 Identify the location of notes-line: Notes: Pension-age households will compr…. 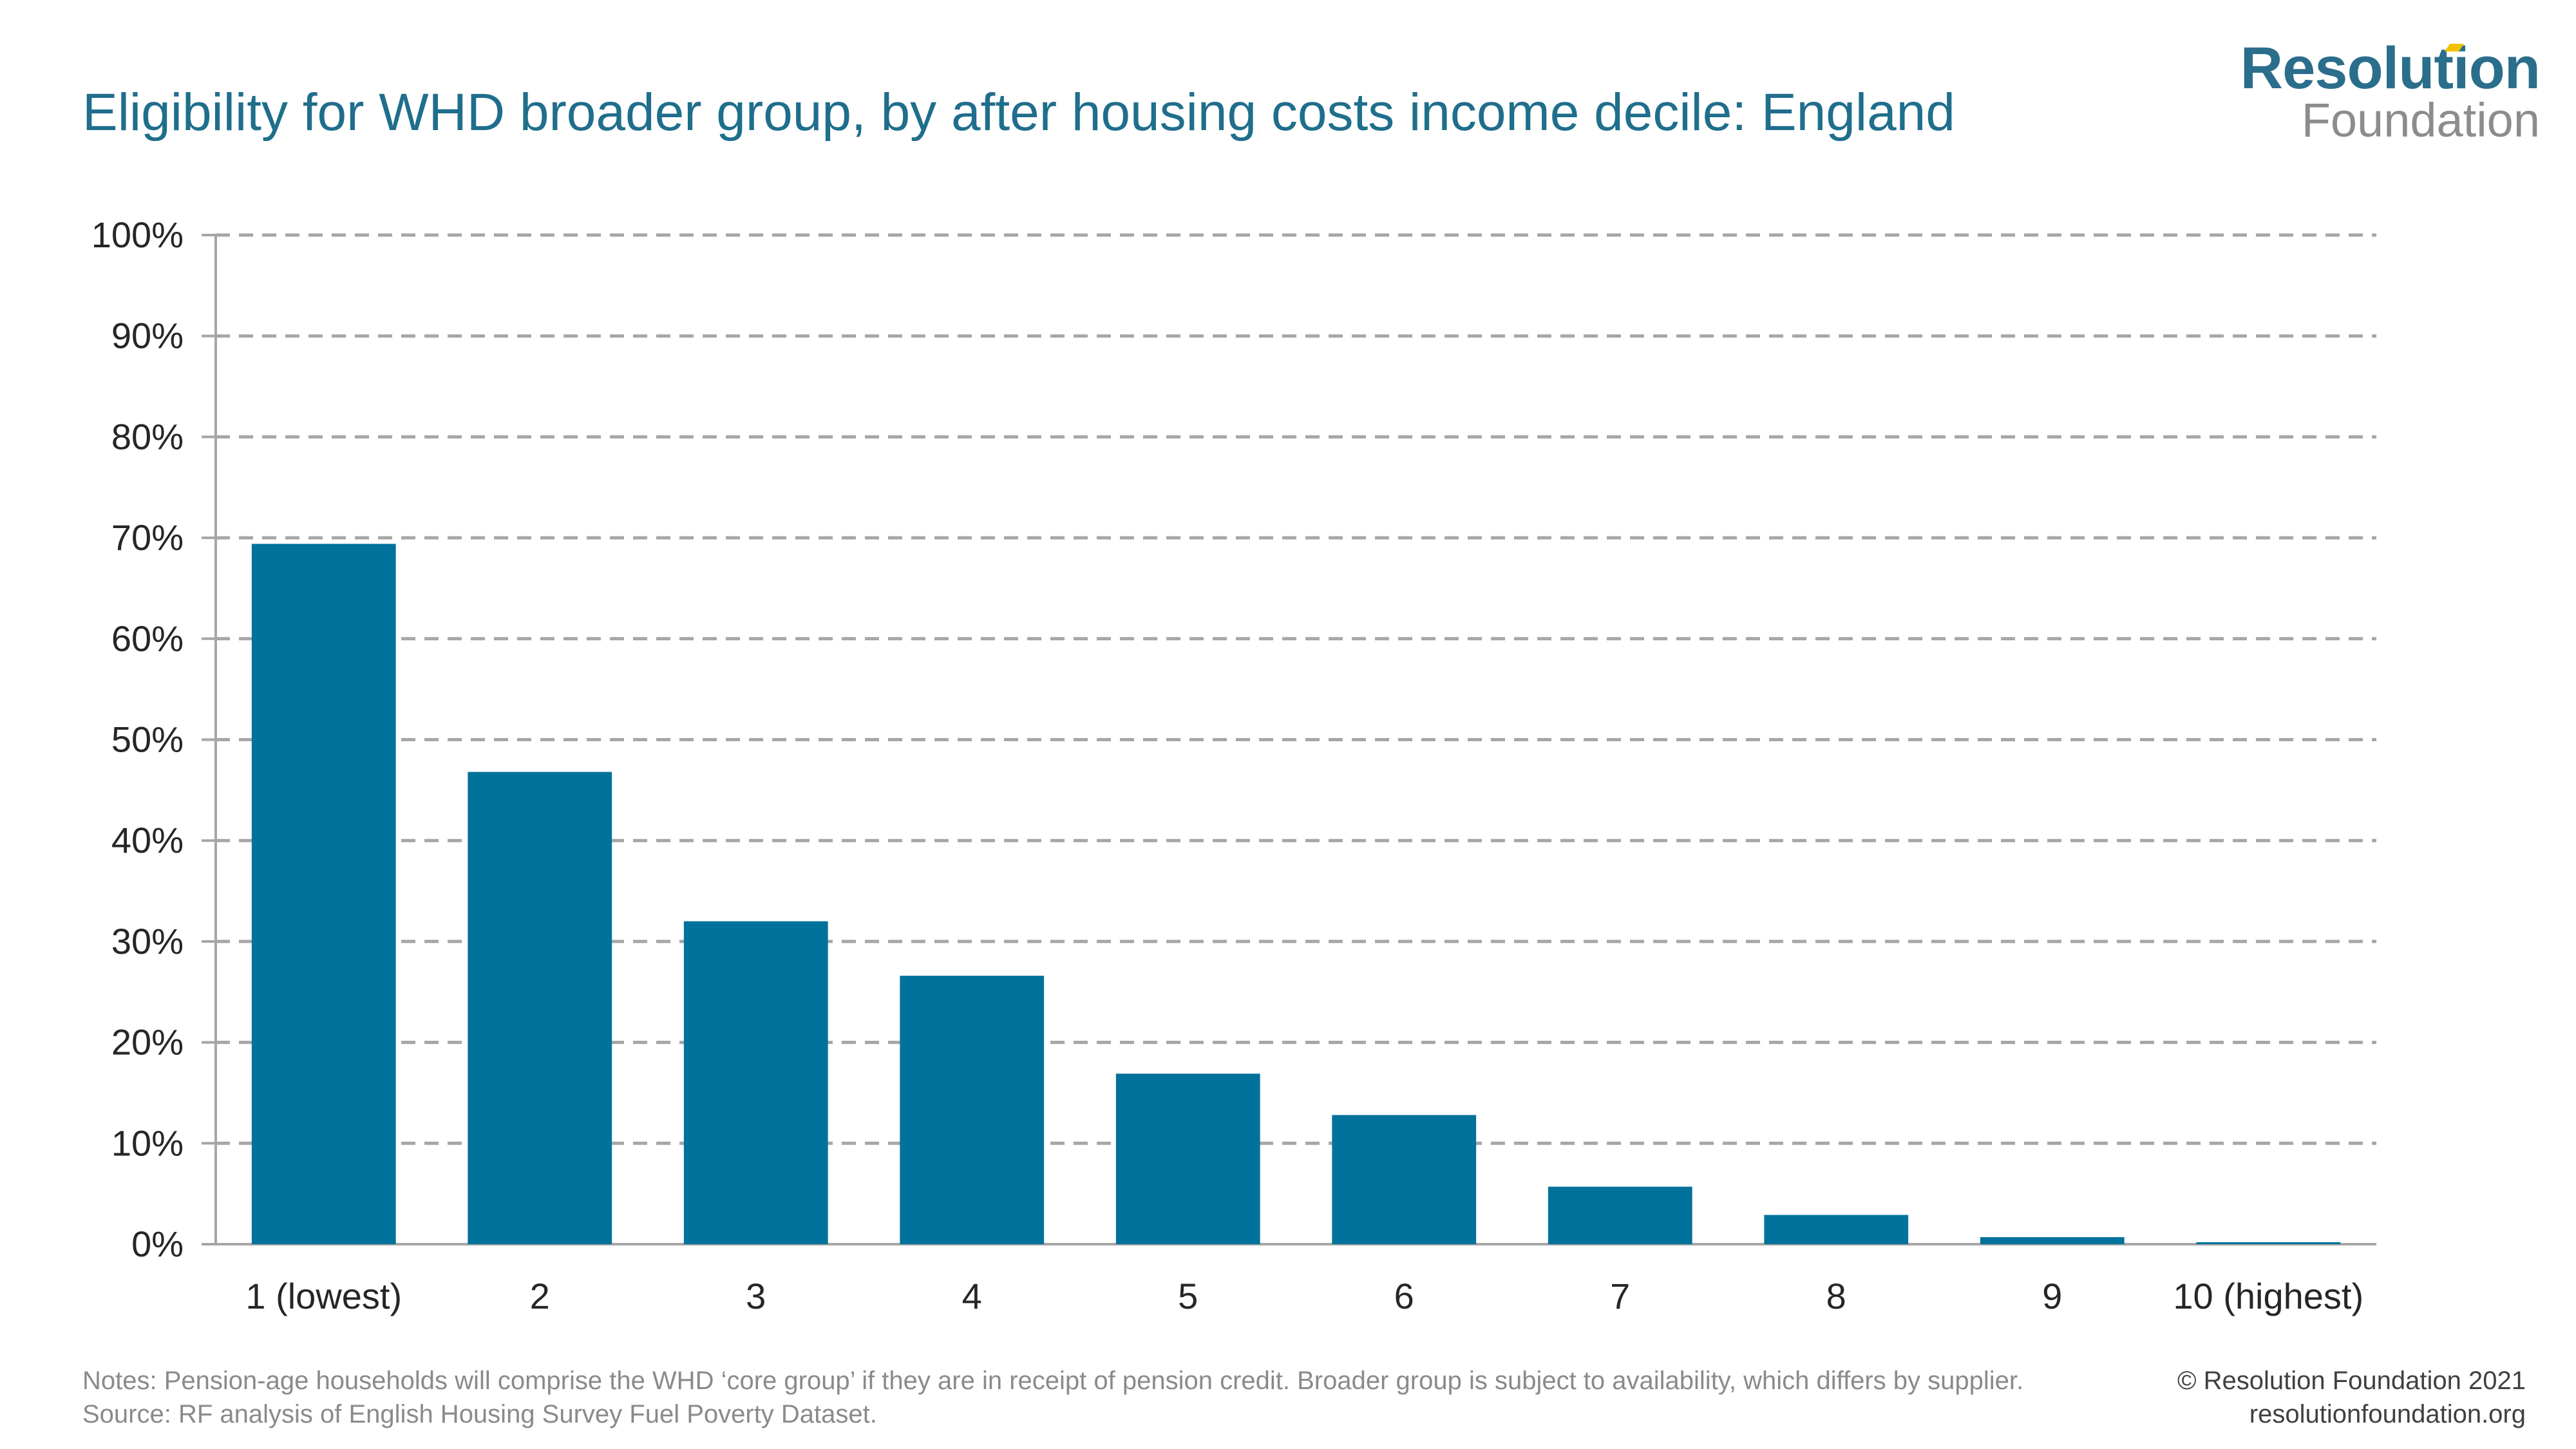
(1053, 1381).